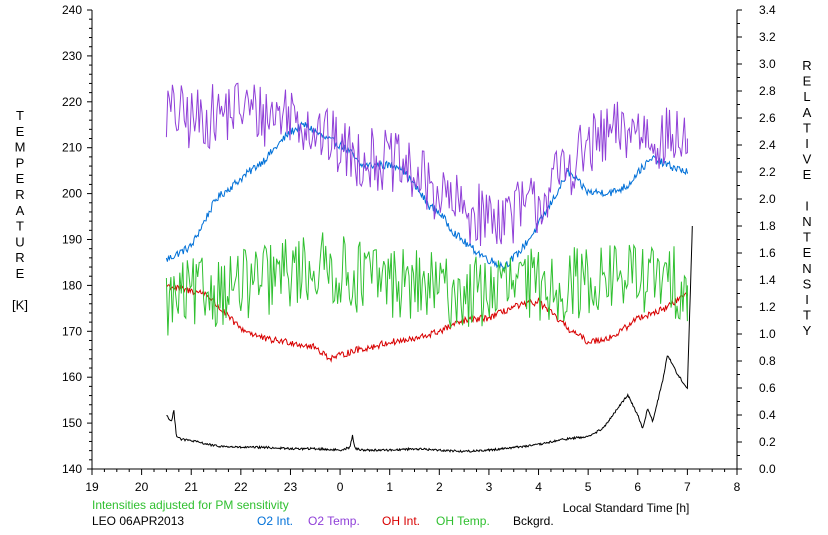 Image resolution: width=828 pixels, height=535 pixels. I want to click on x-tick-label: 7, so click(687, 487).